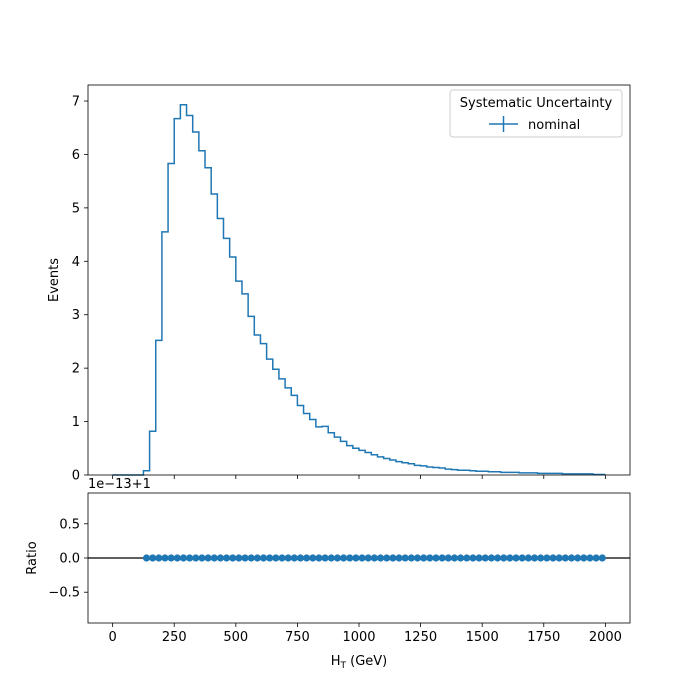 This screenshot has height=700, width=700. I want to click on ratio-y-ticks: −0.5 0.0 0.5, so click(68, 559).